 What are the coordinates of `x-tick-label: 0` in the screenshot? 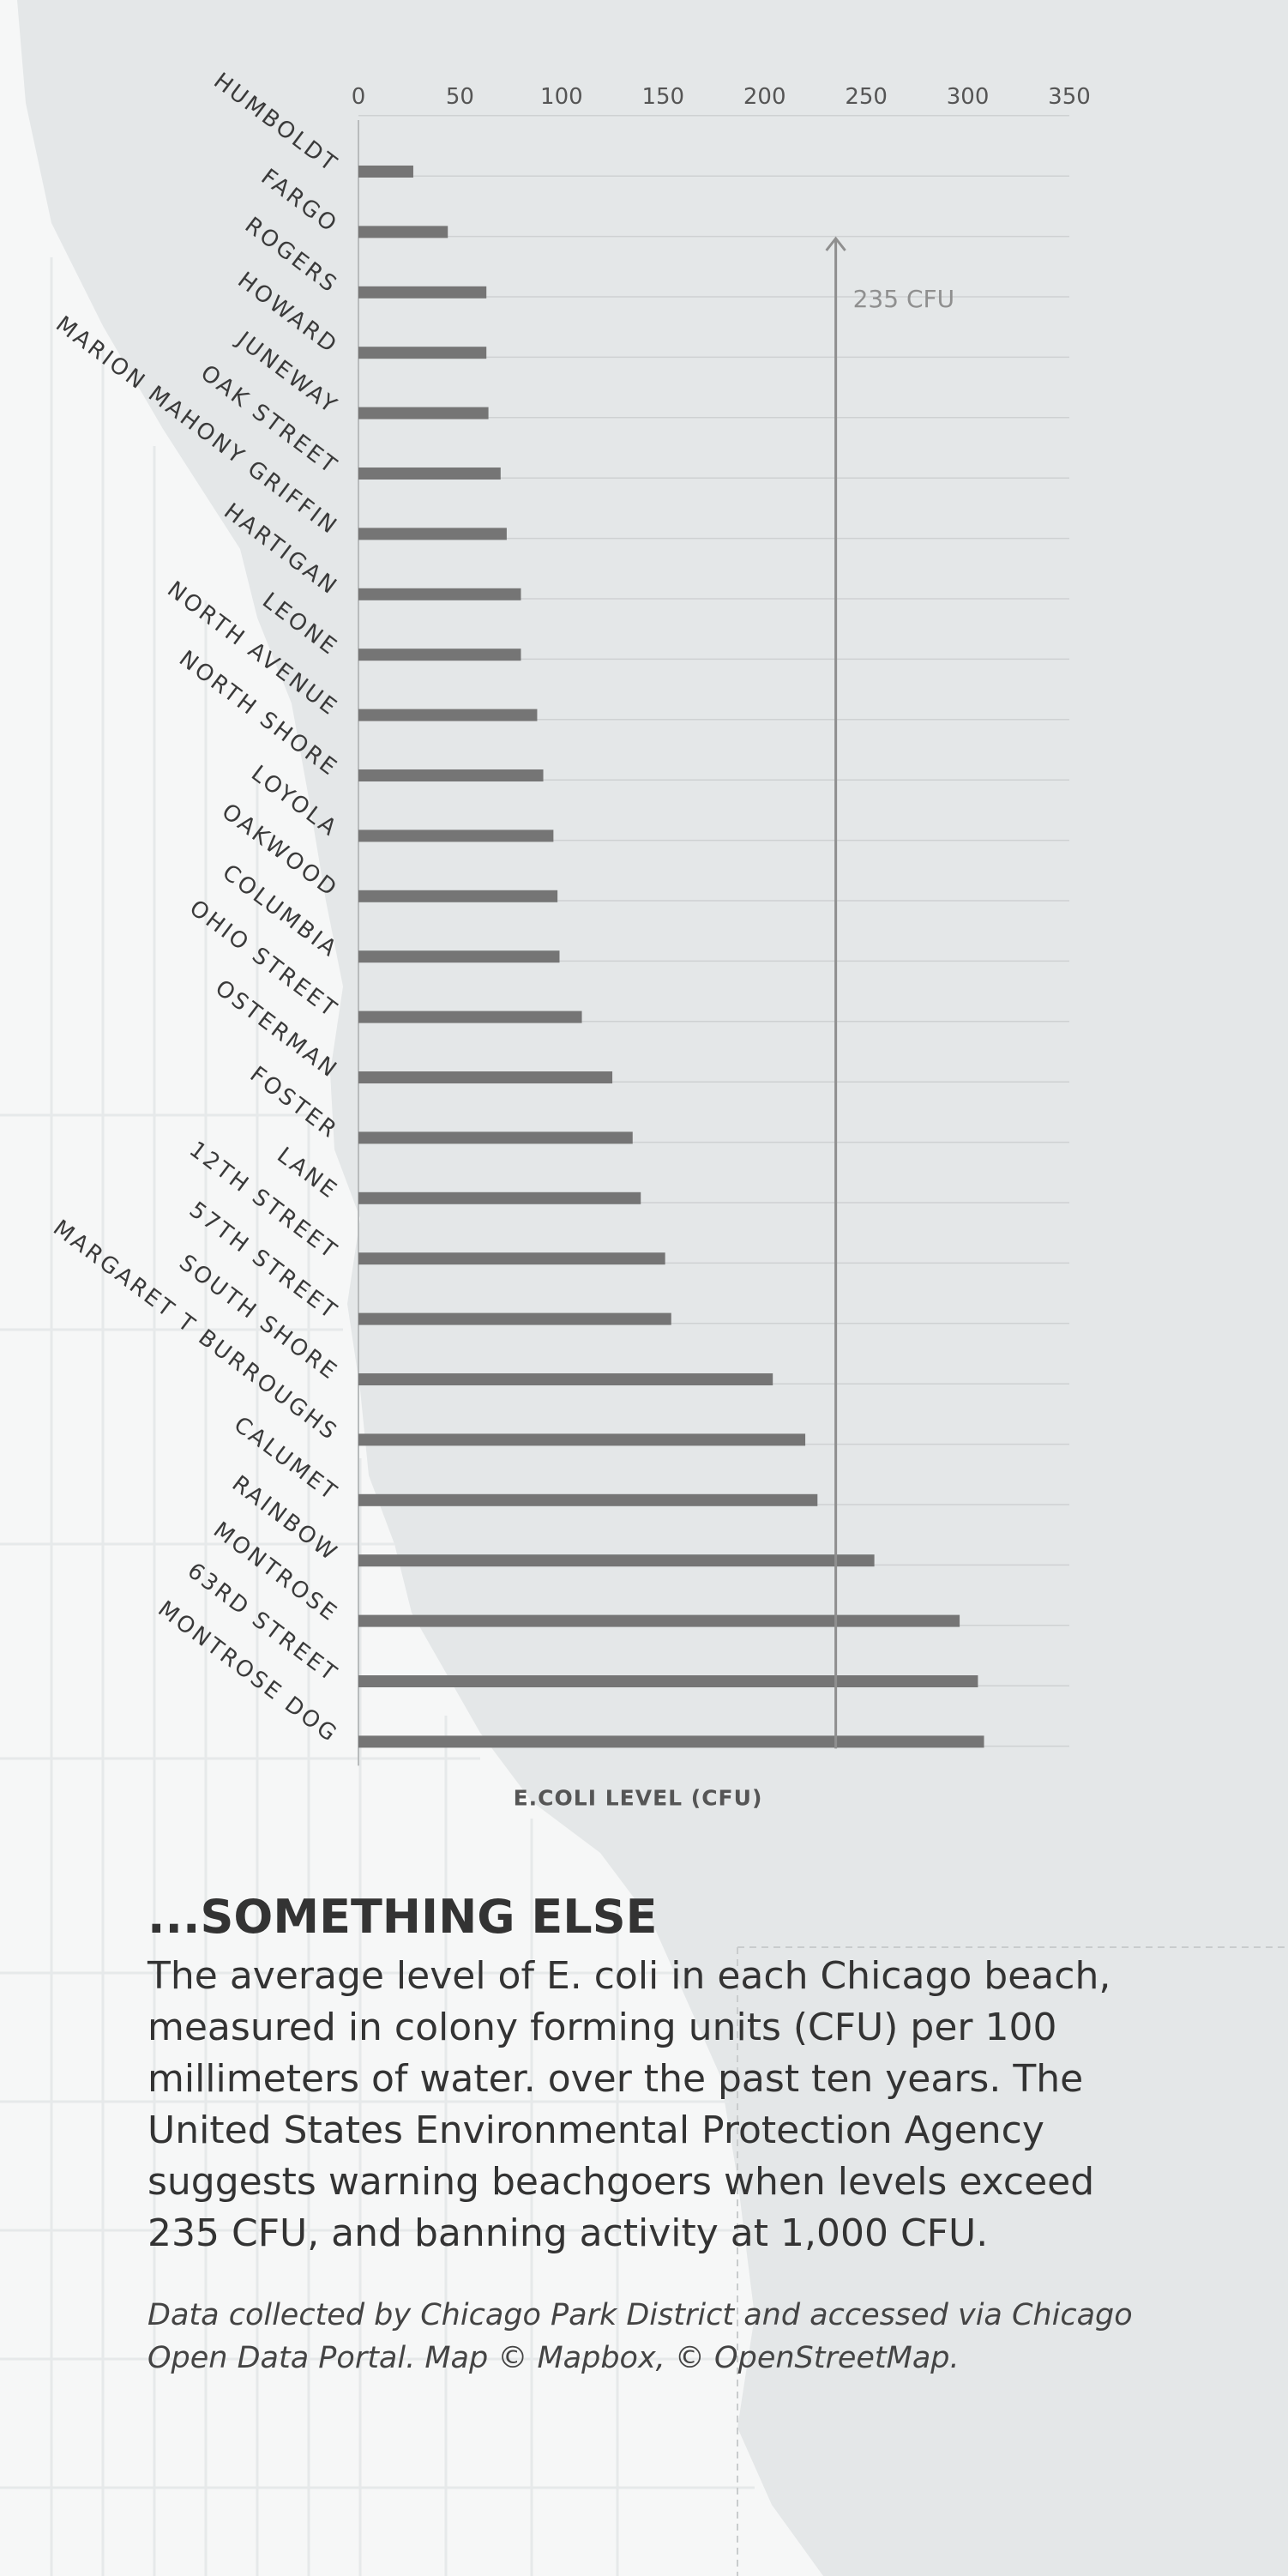 It's located at (359, 97).